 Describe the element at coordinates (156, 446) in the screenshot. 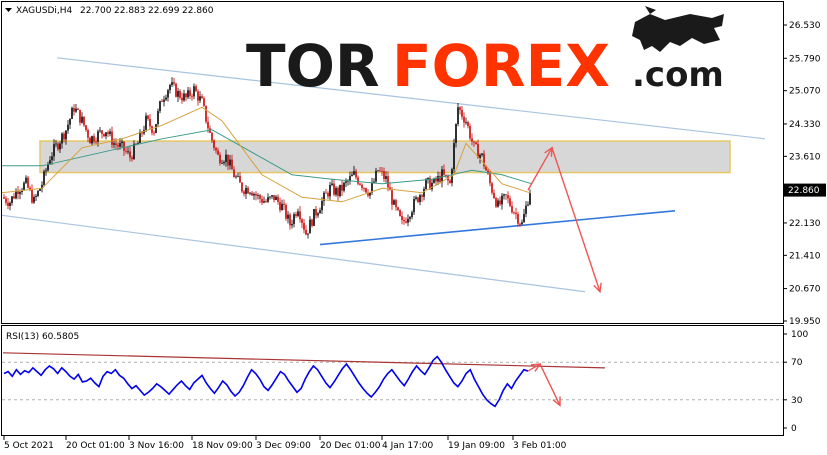

I see `time-tick-label: 3 Nov 16:00` at that location.